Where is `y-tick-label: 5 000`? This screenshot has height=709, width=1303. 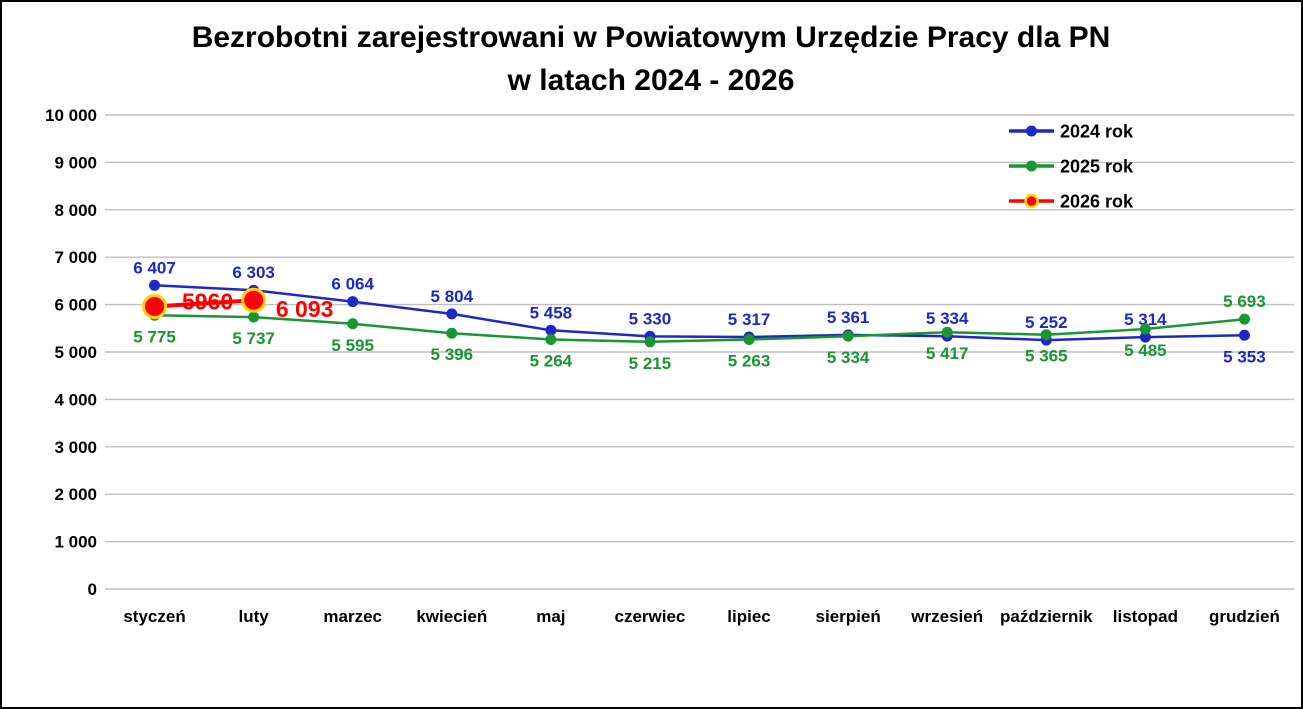 y-tick-label: 5 000 is located at coordinates (75, 352).